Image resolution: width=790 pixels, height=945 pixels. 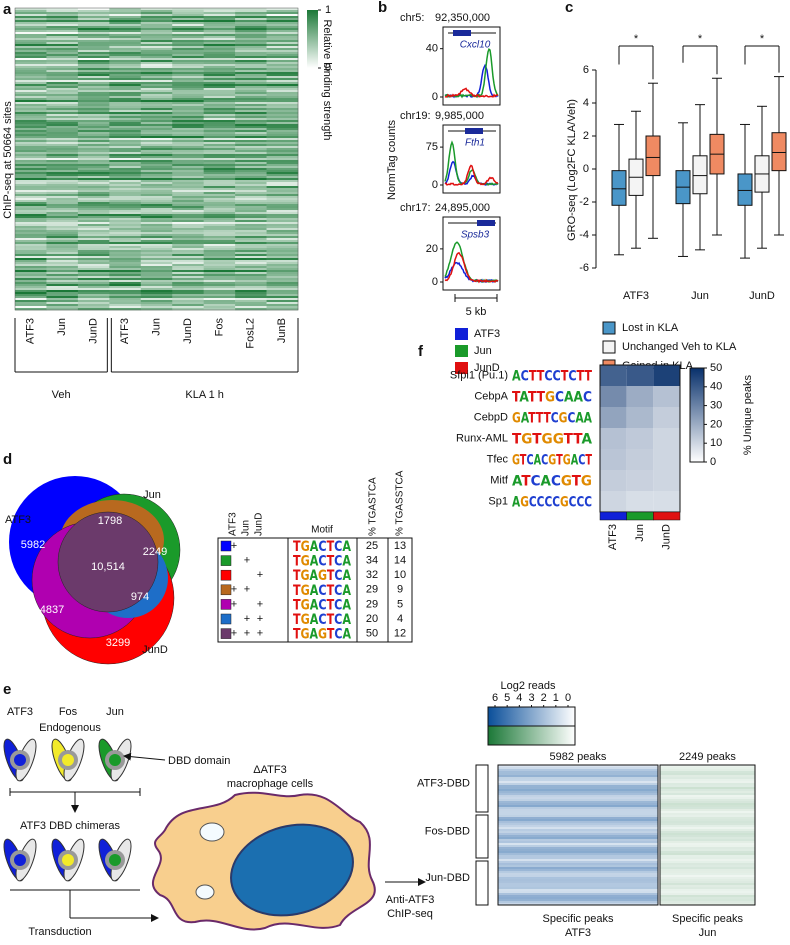 What do you see at coordinates (716, 387) in the screenshot?
I see `colorbar-tick-label: 40` at bounding box center [716, 387].